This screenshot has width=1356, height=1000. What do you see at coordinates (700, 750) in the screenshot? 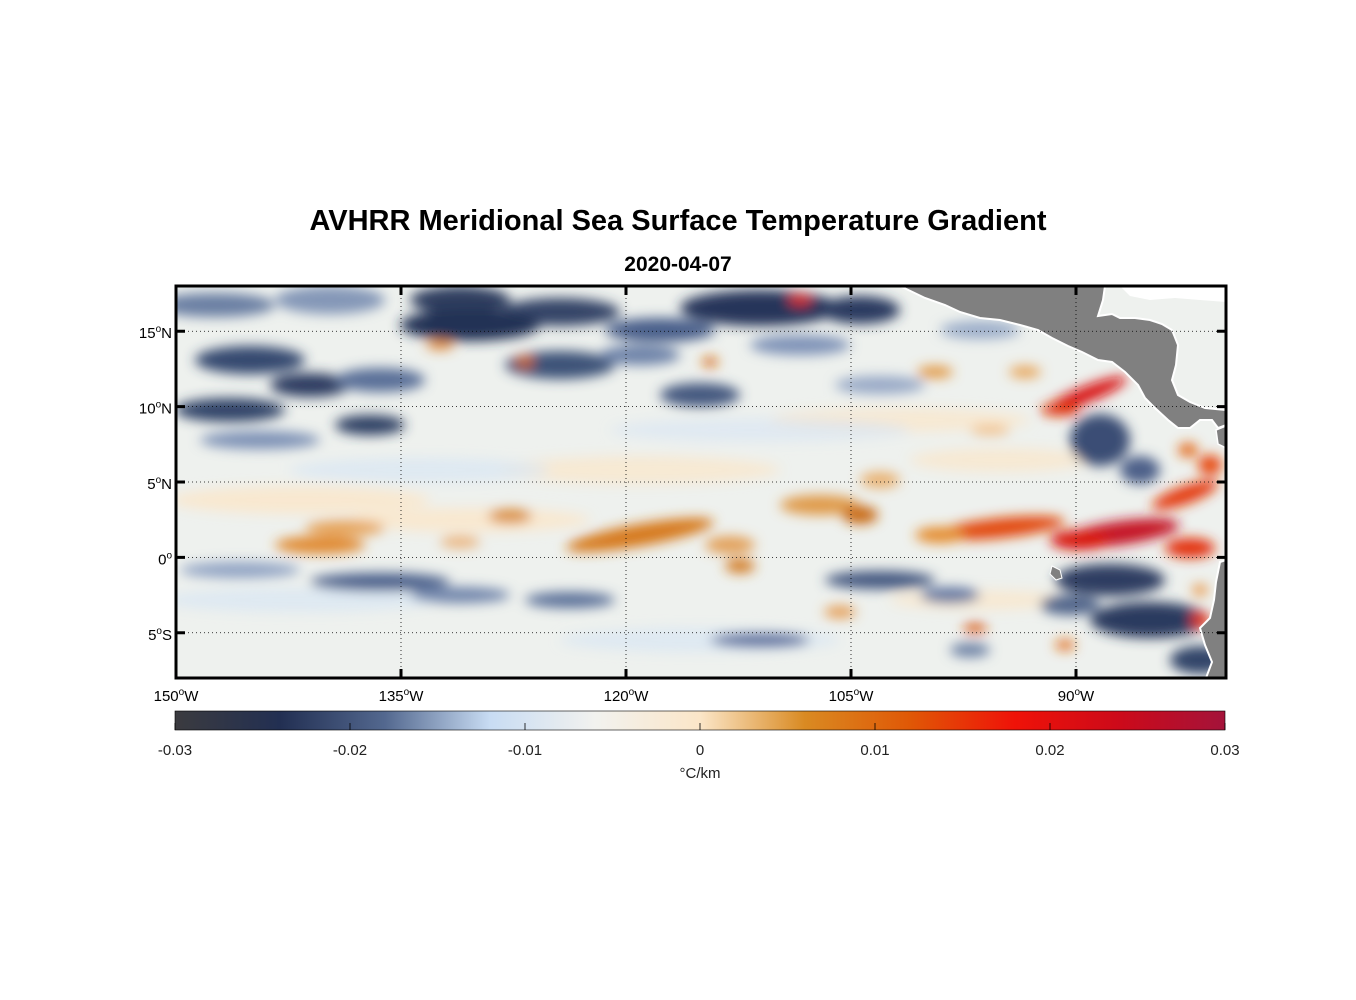
I see `colorbar-tick-label: 0` at bounding box center [700, 750].